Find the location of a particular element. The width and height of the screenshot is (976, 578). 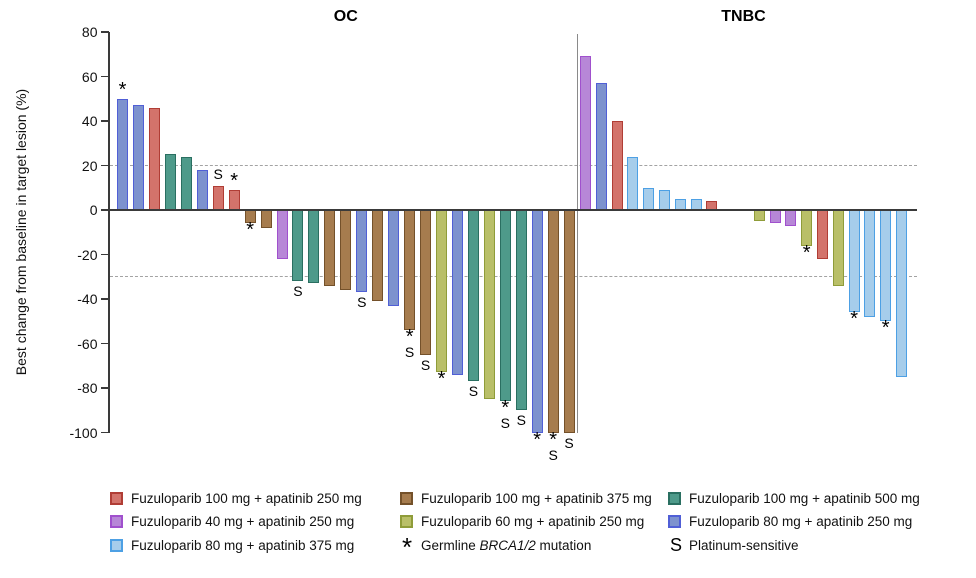

panel-separator is located at coordinates (578, 233).